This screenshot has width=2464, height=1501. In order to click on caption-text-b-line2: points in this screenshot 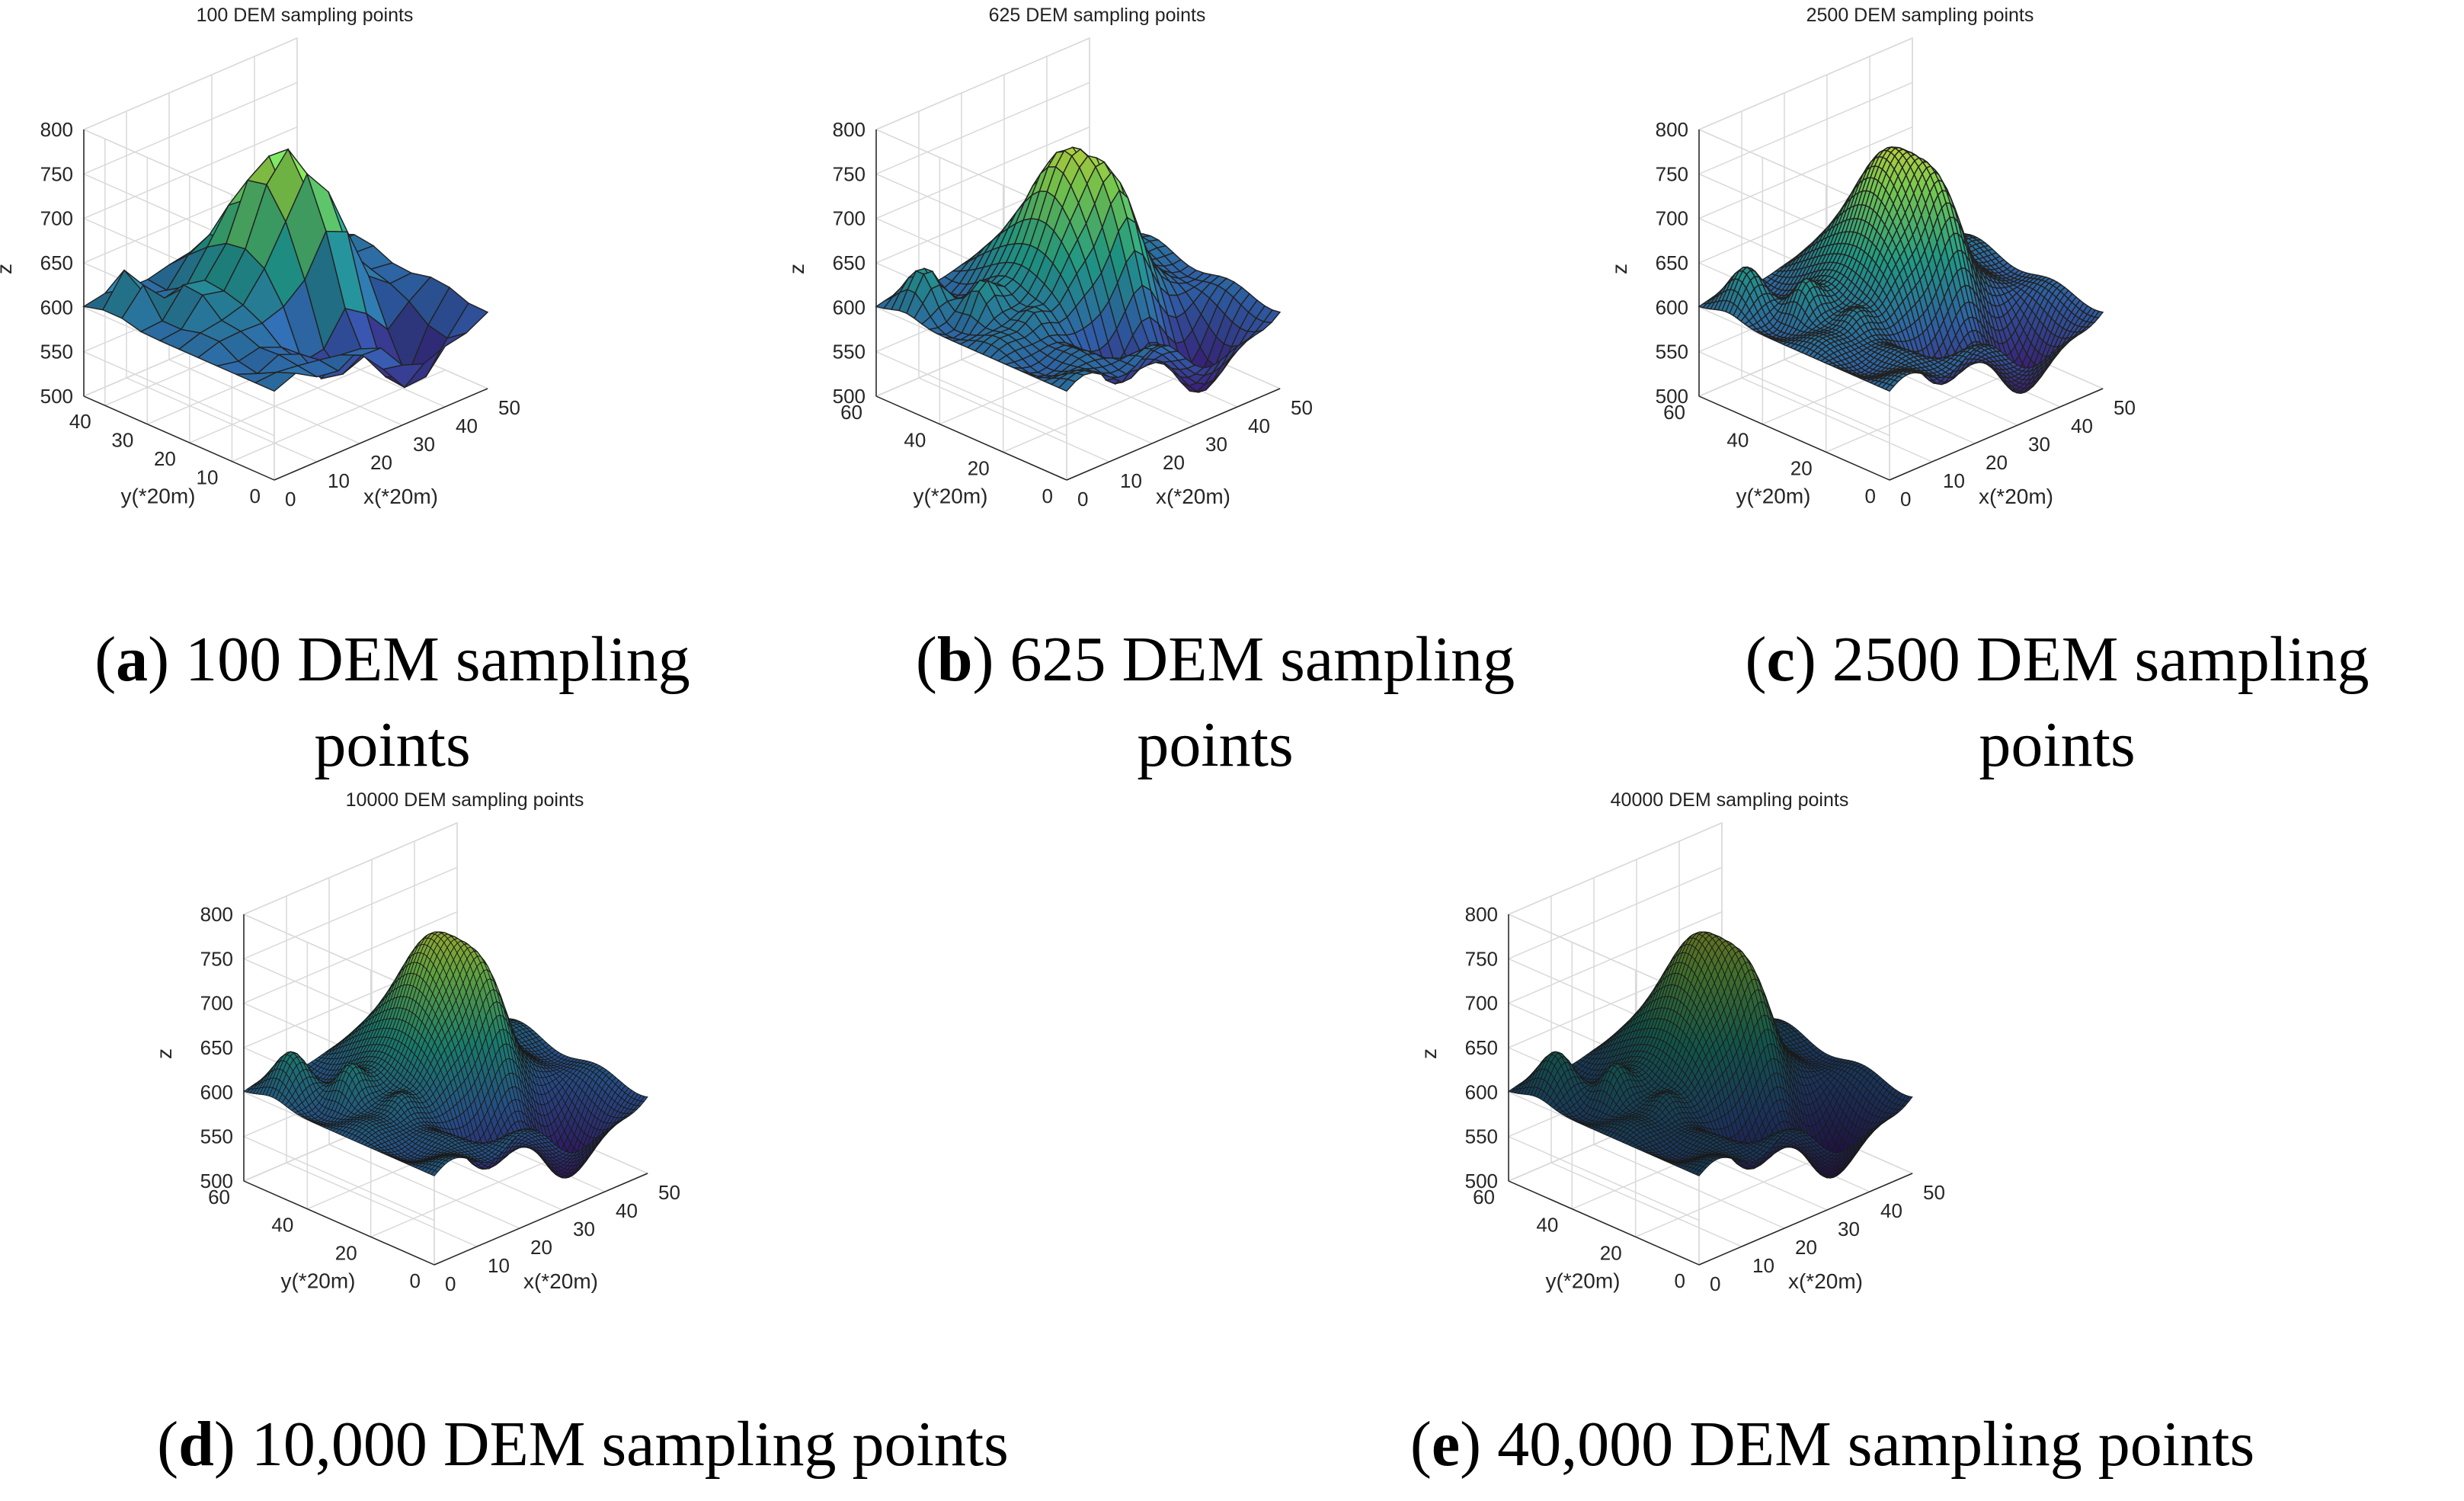, I will do `click(1215, 744)`.